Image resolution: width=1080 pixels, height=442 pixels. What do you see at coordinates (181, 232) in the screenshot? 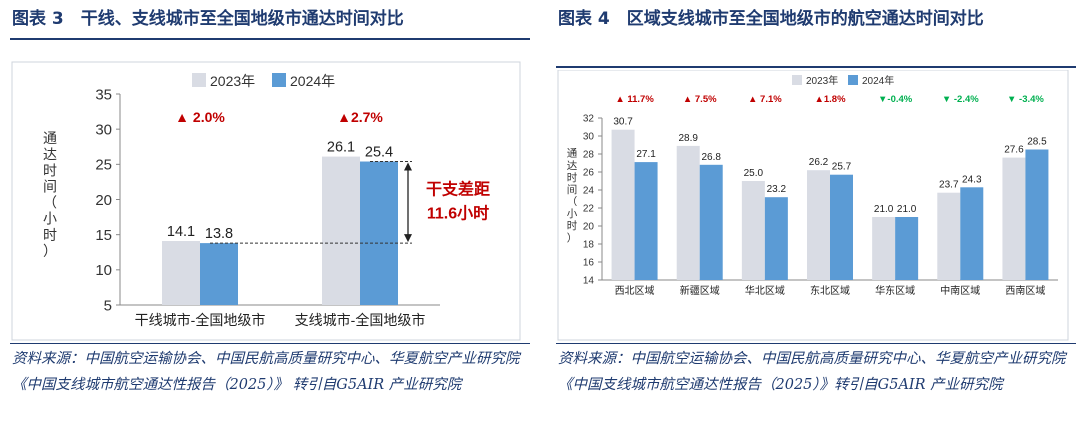
I see `data-label-2023: 14.1` at bounding box center [181, 232].